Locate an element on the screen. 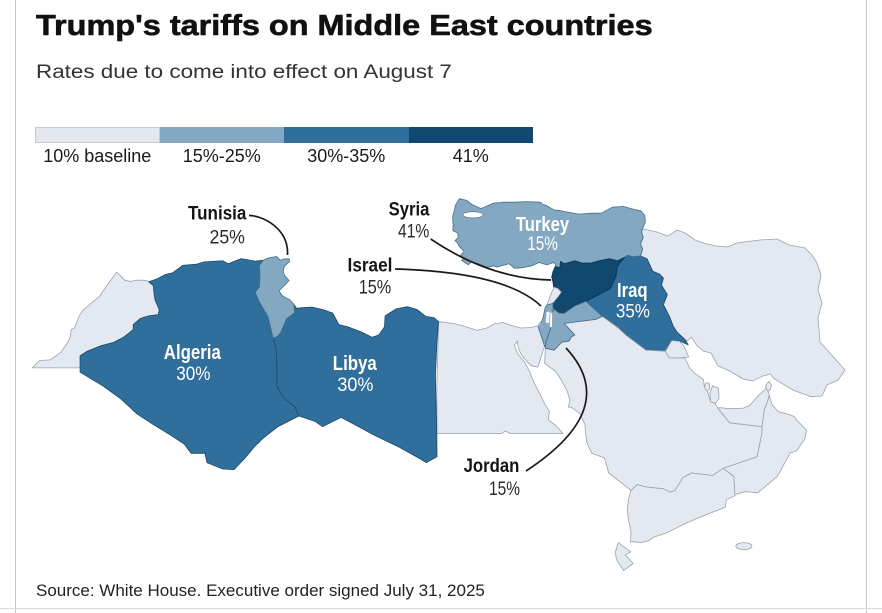 The width and height of the screenshot is (882, 613). svg-text: 41% is located at coordinates (413, 232).